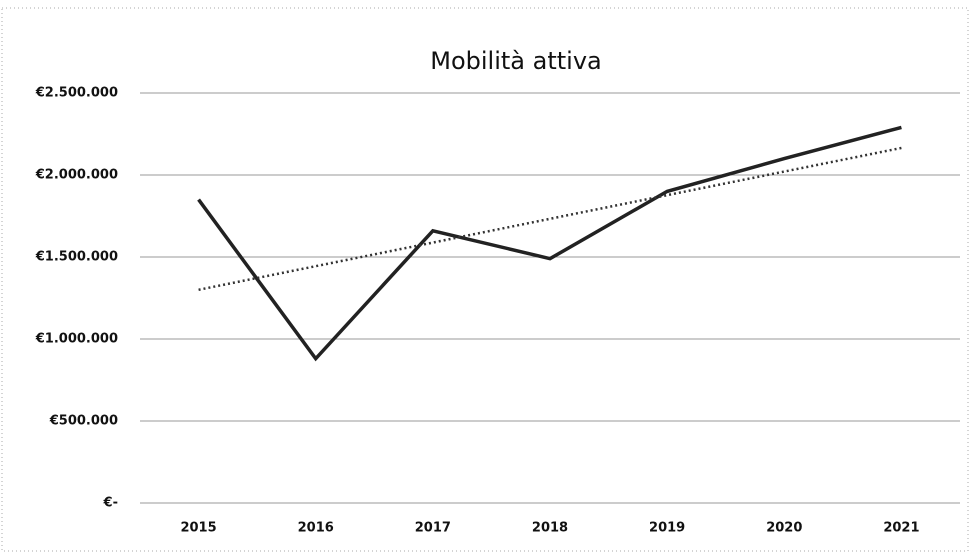  I want to click on y-tick-label: €-, so click(110, 503).